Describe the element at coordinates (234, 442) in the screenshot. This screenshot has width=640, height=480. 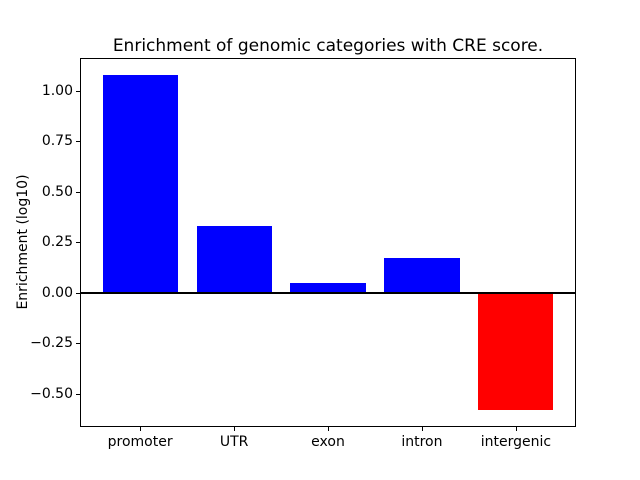
I see `x-tick-label-UTR: UTR` at that location.